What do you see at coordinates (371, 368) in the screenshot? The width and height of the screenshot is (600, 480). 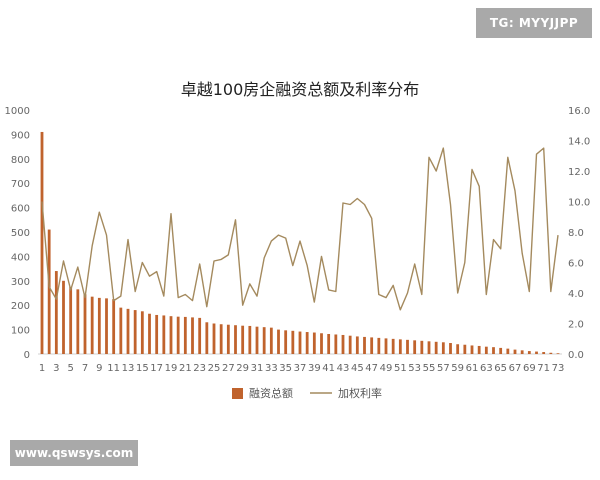 I see `x-tick-label: 47` at bounding box center [371, 368].